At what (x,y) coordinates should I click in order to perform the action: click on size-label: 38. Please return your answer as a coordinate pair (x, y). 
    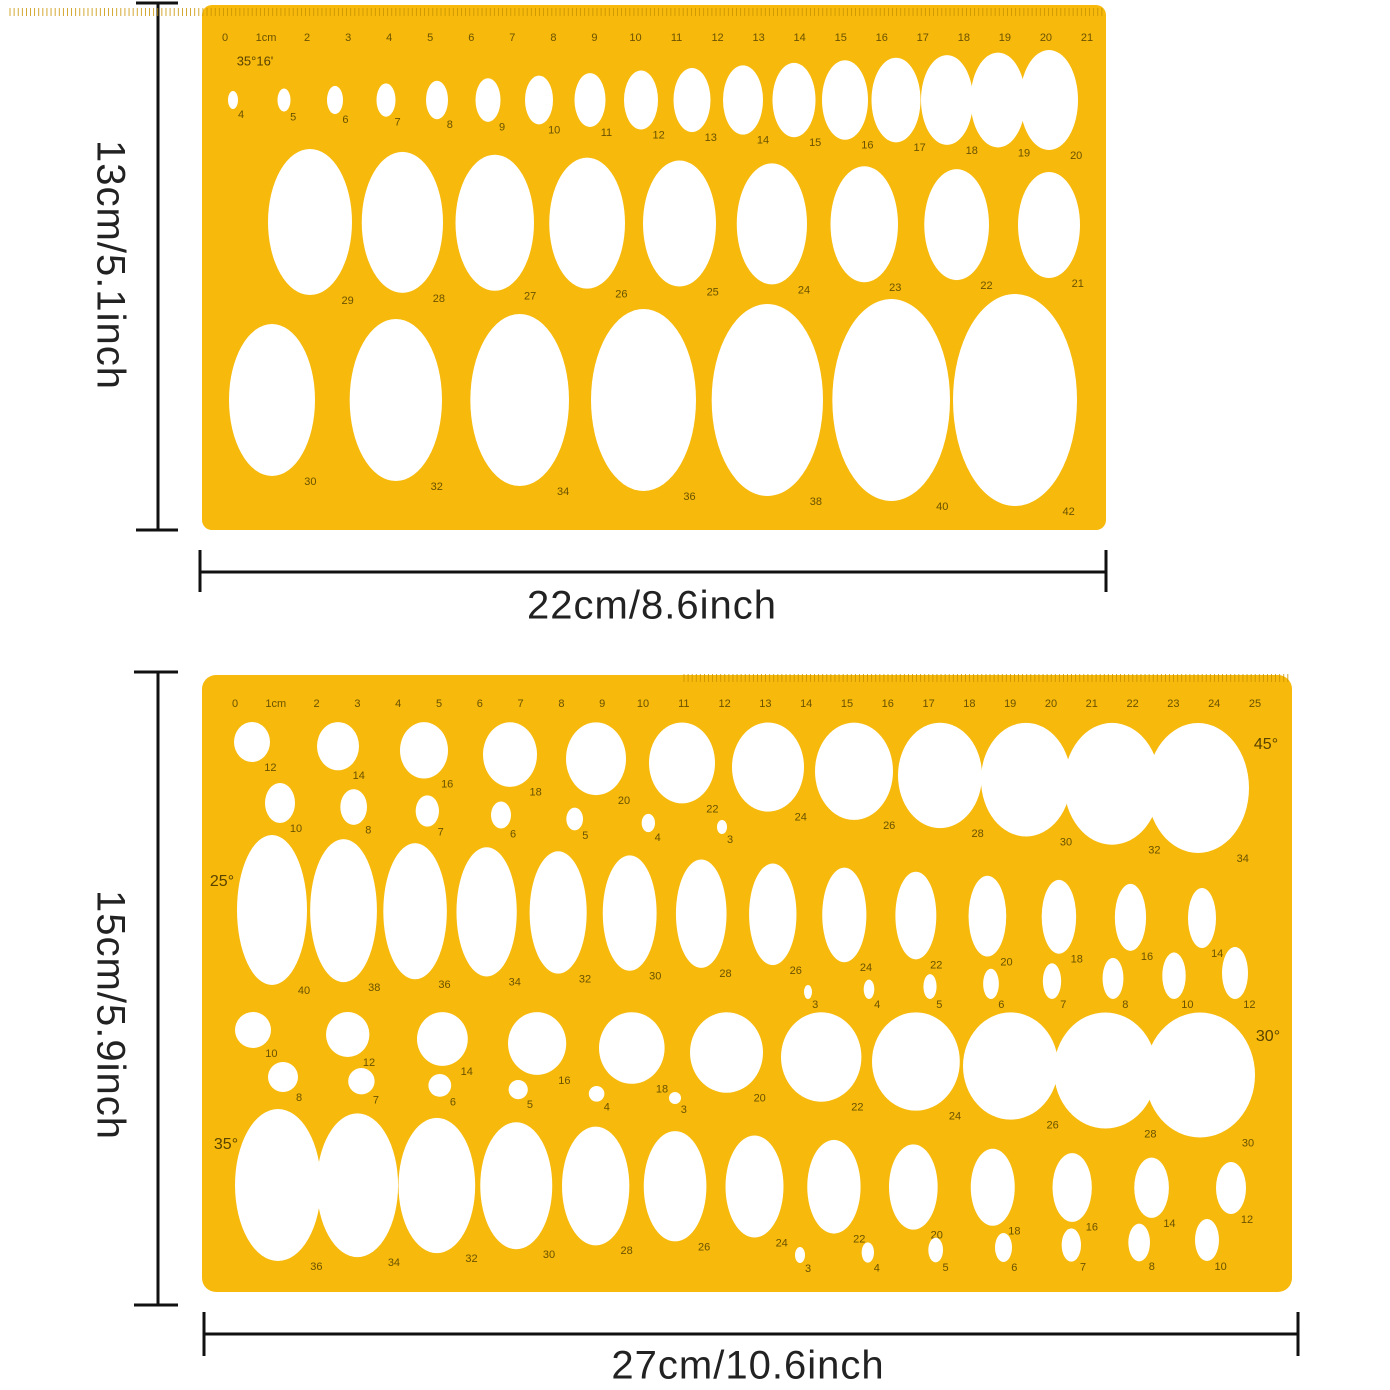
    Looking at the image, I should click on (374, 988).